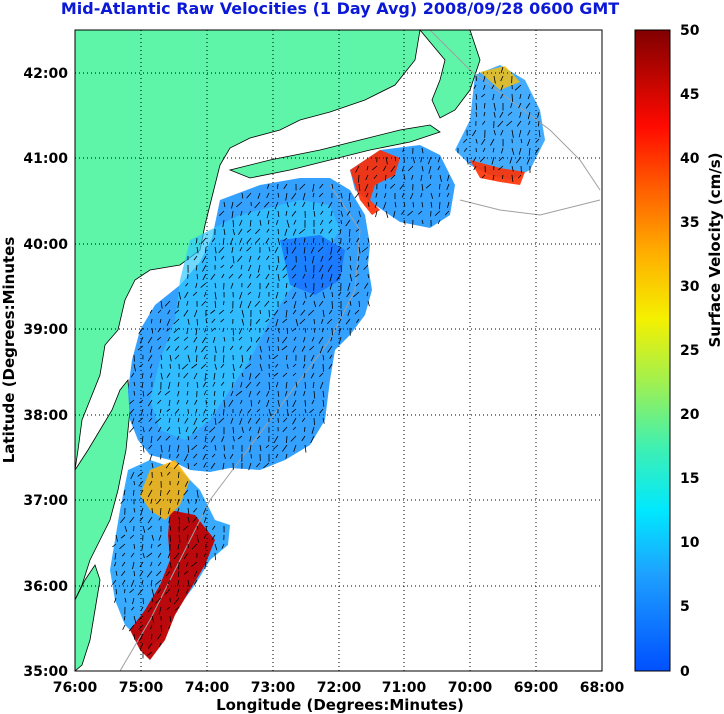 The image size is (724, 714). What do you see at coordinates (45, 672) in the screenshot?
I see `y-tick-label: 35:00` at bounding box center [45, 672].